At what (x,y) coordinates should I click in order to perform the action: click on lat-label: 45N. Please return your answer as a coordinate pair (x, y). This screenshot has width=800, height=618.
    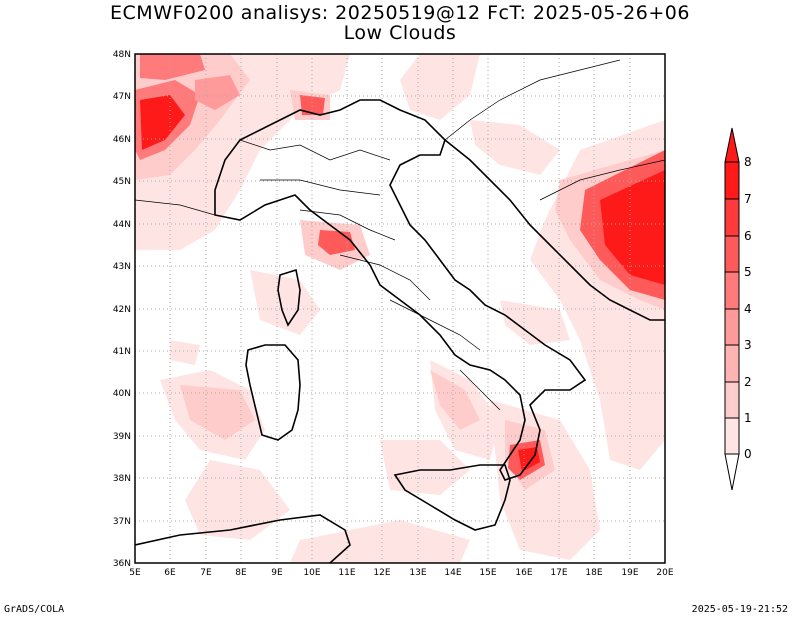
    Looking at the image, I should click on (122, 182).